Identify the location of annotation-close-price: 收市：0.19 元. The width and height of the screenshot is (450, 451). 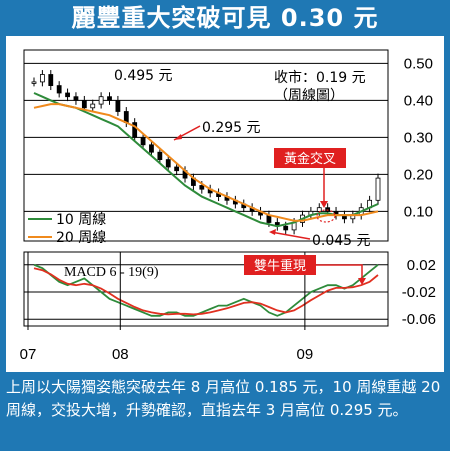
(320, 77).